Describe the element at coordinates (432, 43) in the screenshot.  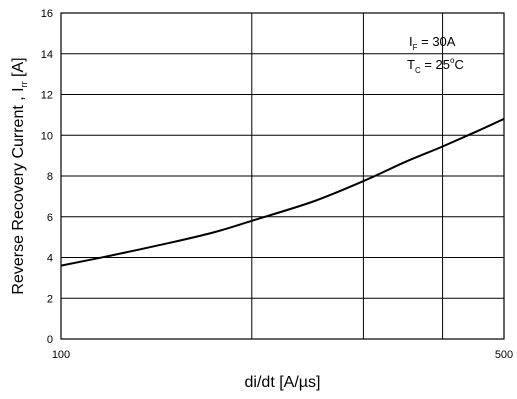
I see `annotation-if: IF = 30A` at that location.